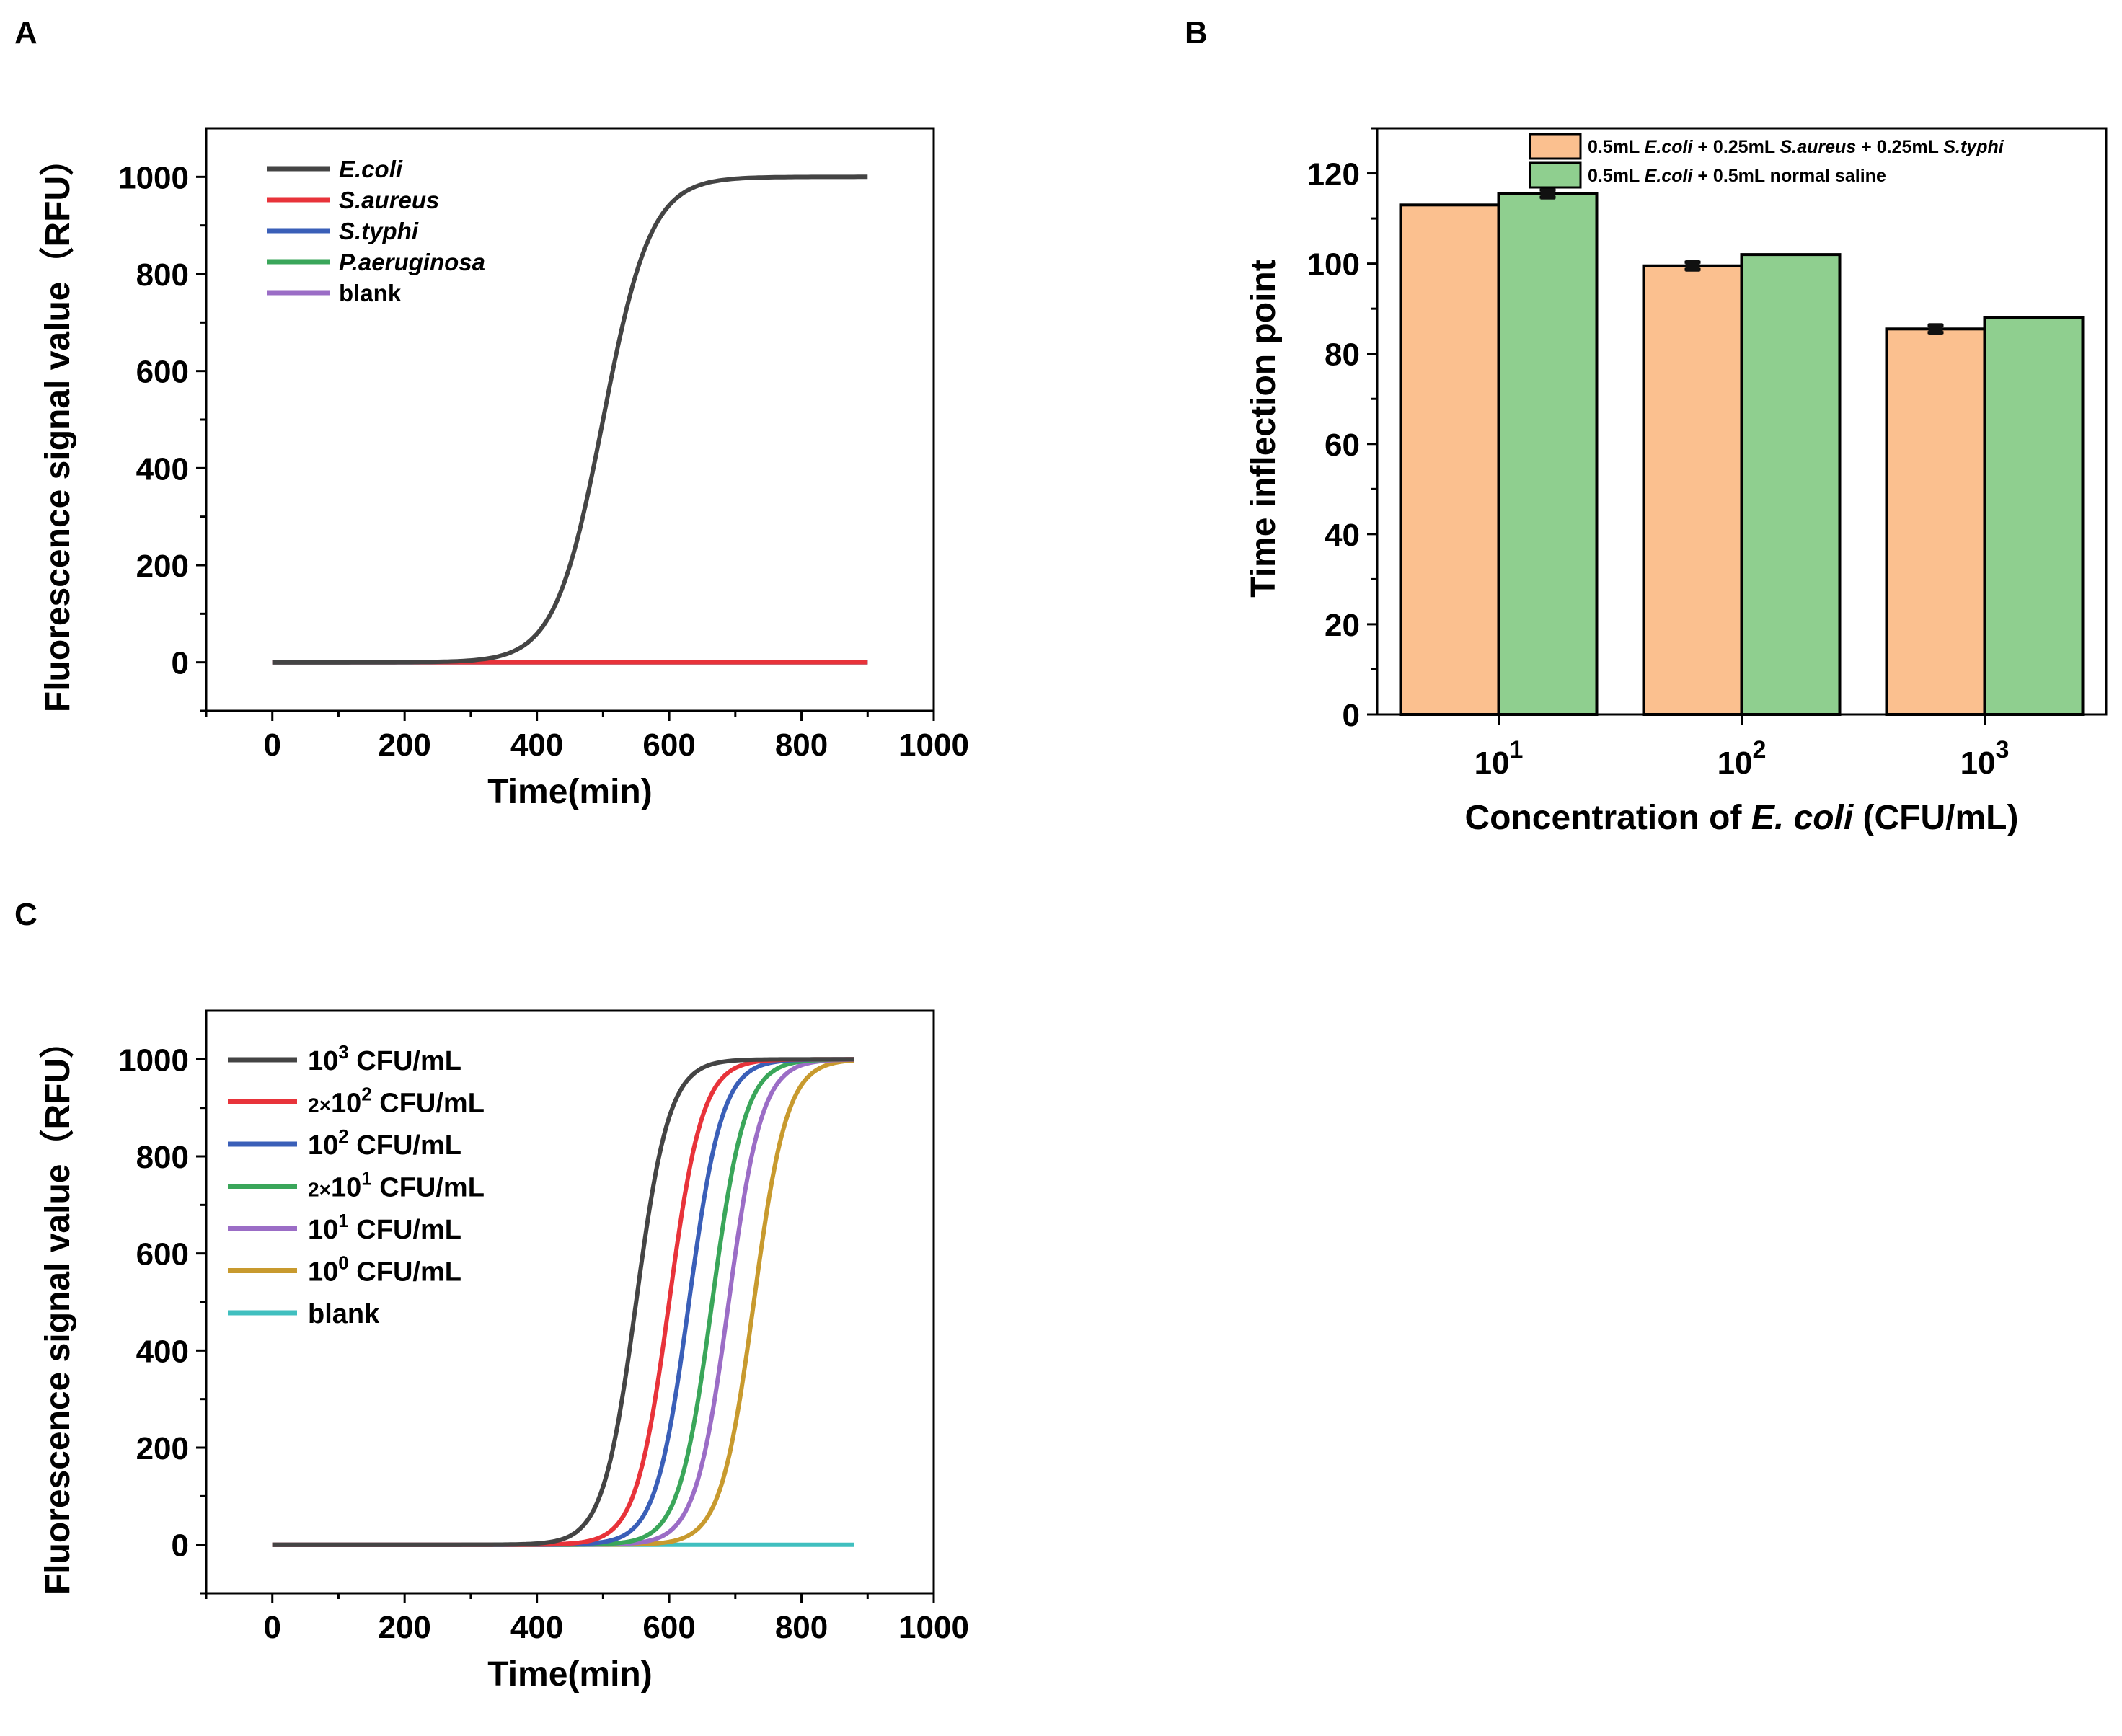 The height and width of the screenshot is (1736, 2122). What do you see at coordinates (1517, 749) in the screenshot?
I see `tick-exponent: 1` at bounding box center [1517, 749].